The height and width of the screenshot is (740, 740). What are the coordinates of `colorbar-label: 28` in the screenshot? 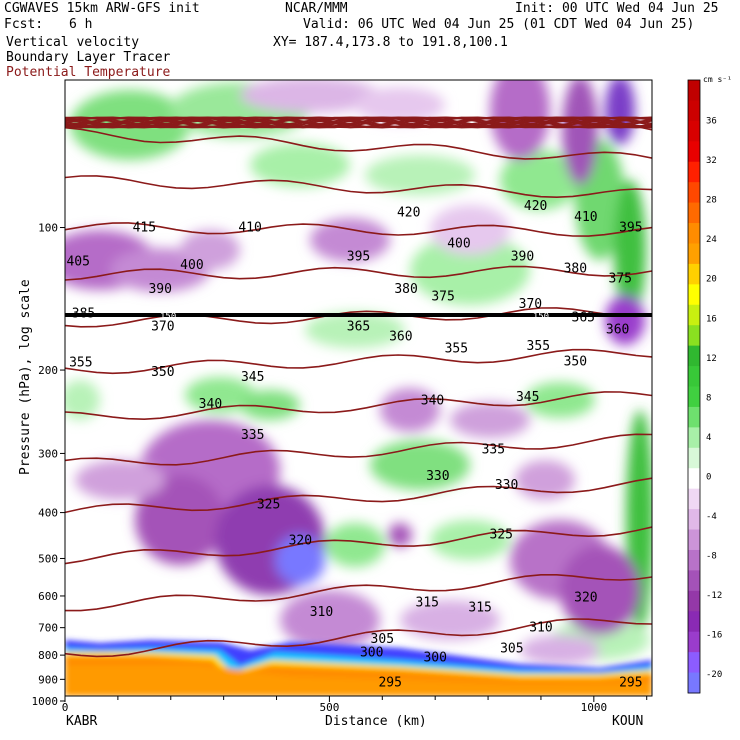 It's located at (711, 201).